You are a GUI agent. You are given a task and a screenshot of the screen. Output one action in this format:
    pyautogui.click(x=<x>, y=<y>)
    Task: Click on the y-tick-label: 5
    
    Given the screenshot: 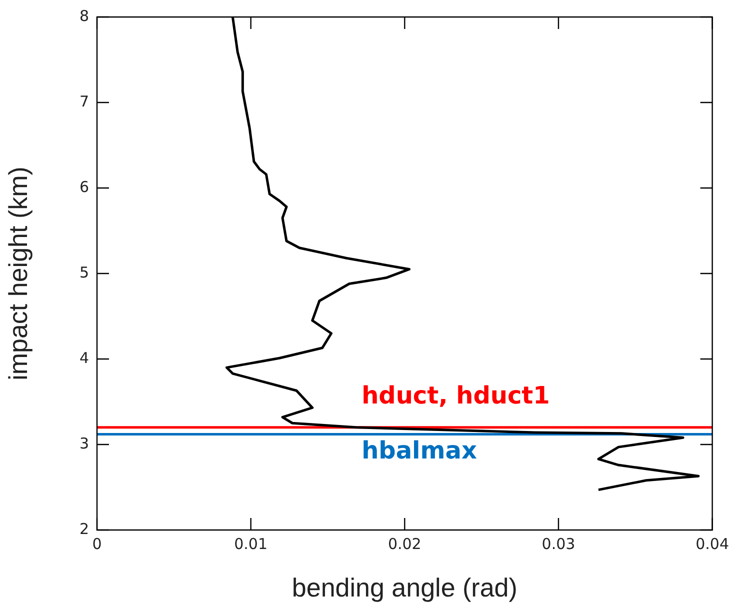 What is the action you would take?
    pyautogui.click(x=84, y=272)
    